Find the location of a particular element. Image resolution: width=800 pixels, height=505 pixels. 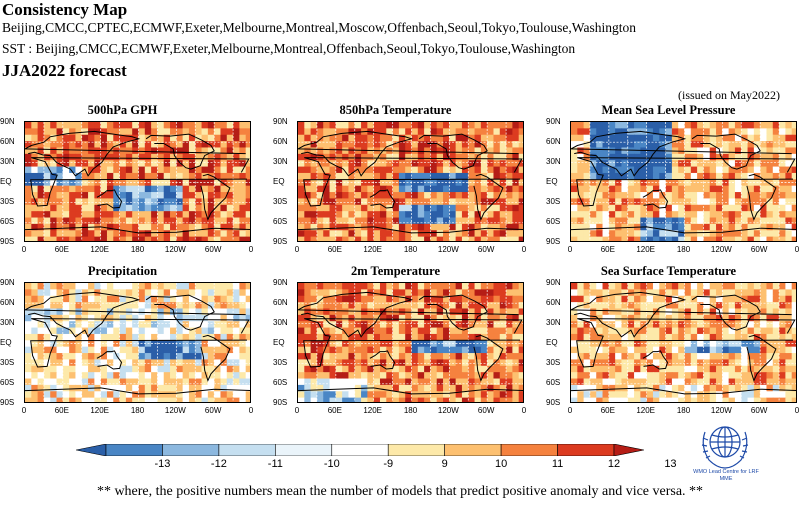

colorbar-max-arrow is located at coordinates (628, 450).